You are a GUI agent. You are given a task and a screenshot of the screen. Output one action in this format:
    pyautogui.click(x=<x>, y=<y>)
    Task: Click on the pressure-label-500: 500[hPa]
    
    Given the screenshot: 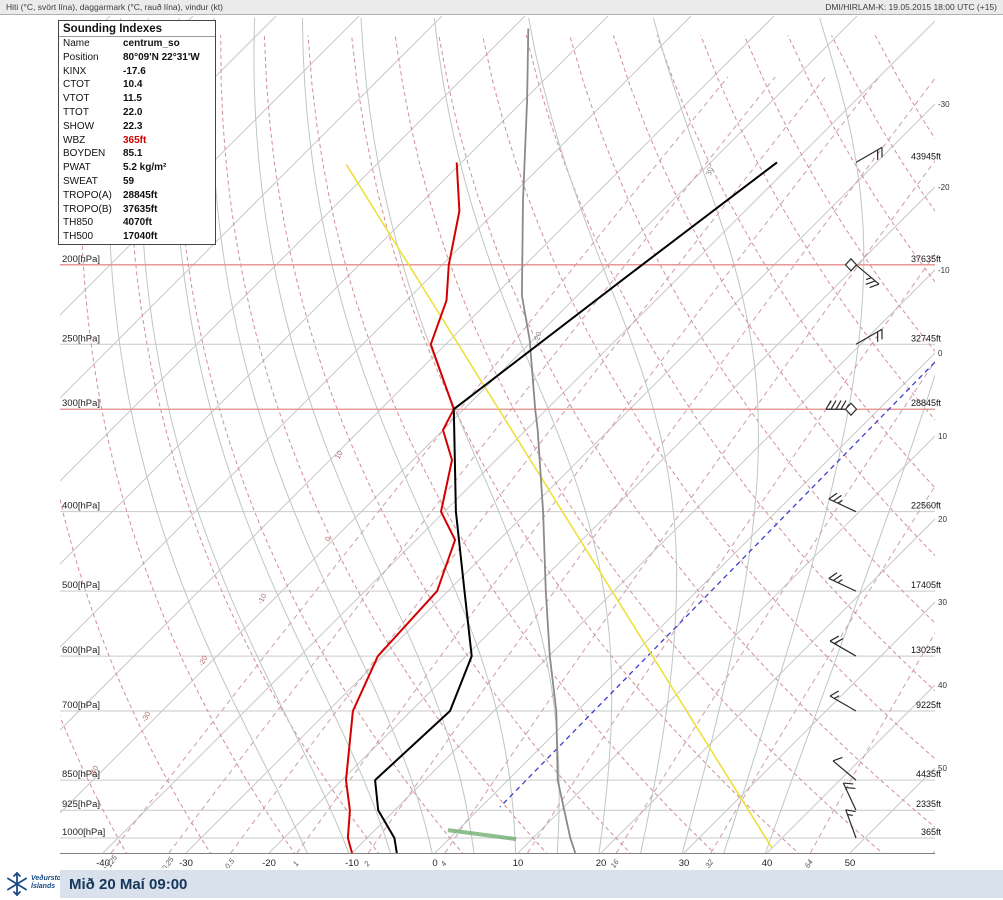 What is the action you would take?
    pyautogui.click(x=81, y=585)
    